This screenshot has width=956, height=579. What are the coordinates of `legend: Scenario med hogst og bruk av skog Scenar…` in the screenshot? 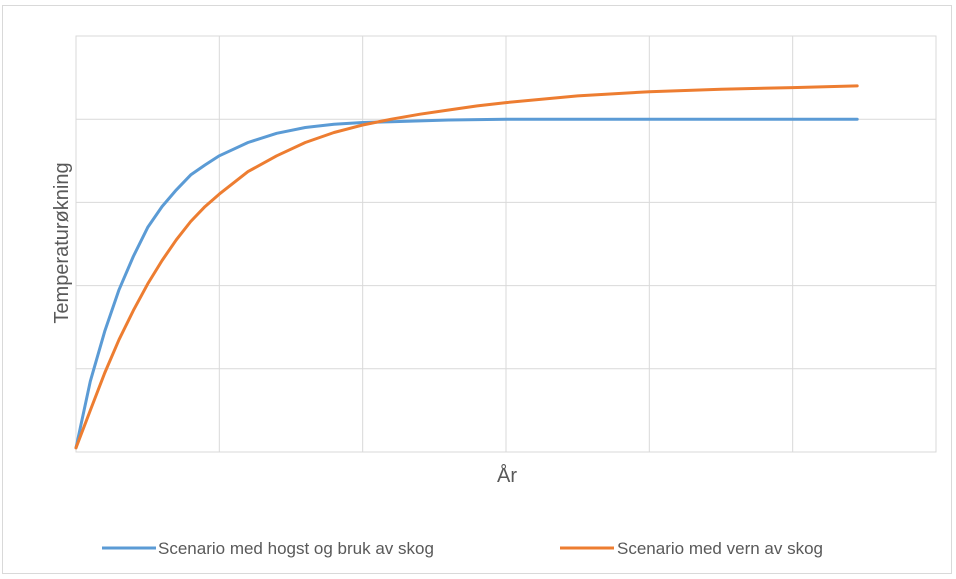 It's located at (462, 548).